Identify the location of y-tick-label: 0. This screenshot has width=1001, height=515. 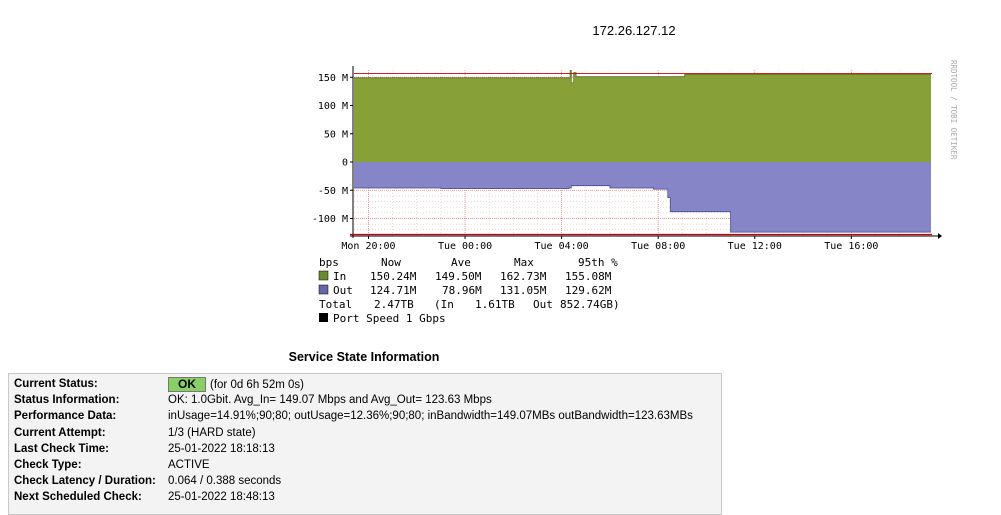
(345, 163).